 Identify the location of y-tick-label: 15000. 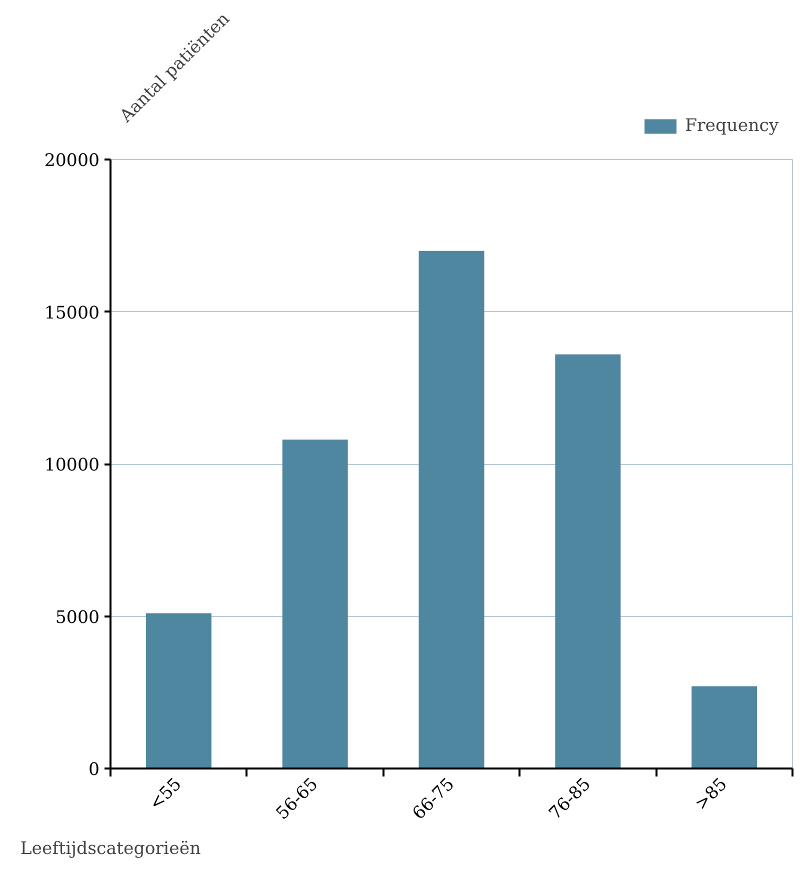
(72, 313).